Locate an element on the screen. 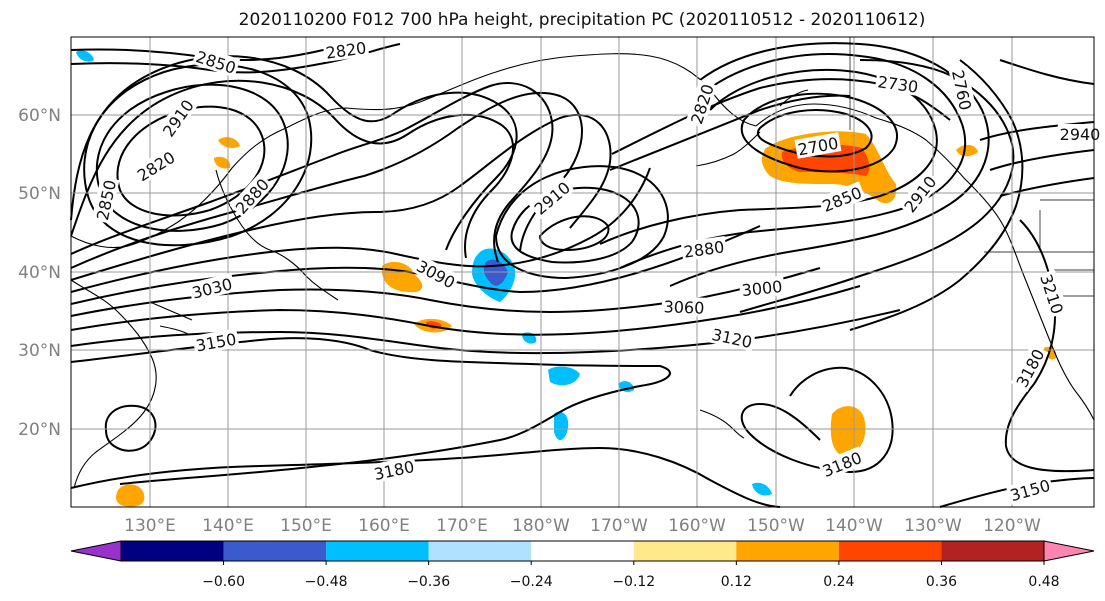  contour-label-text: 3000 is located at coordinates (762, 288).